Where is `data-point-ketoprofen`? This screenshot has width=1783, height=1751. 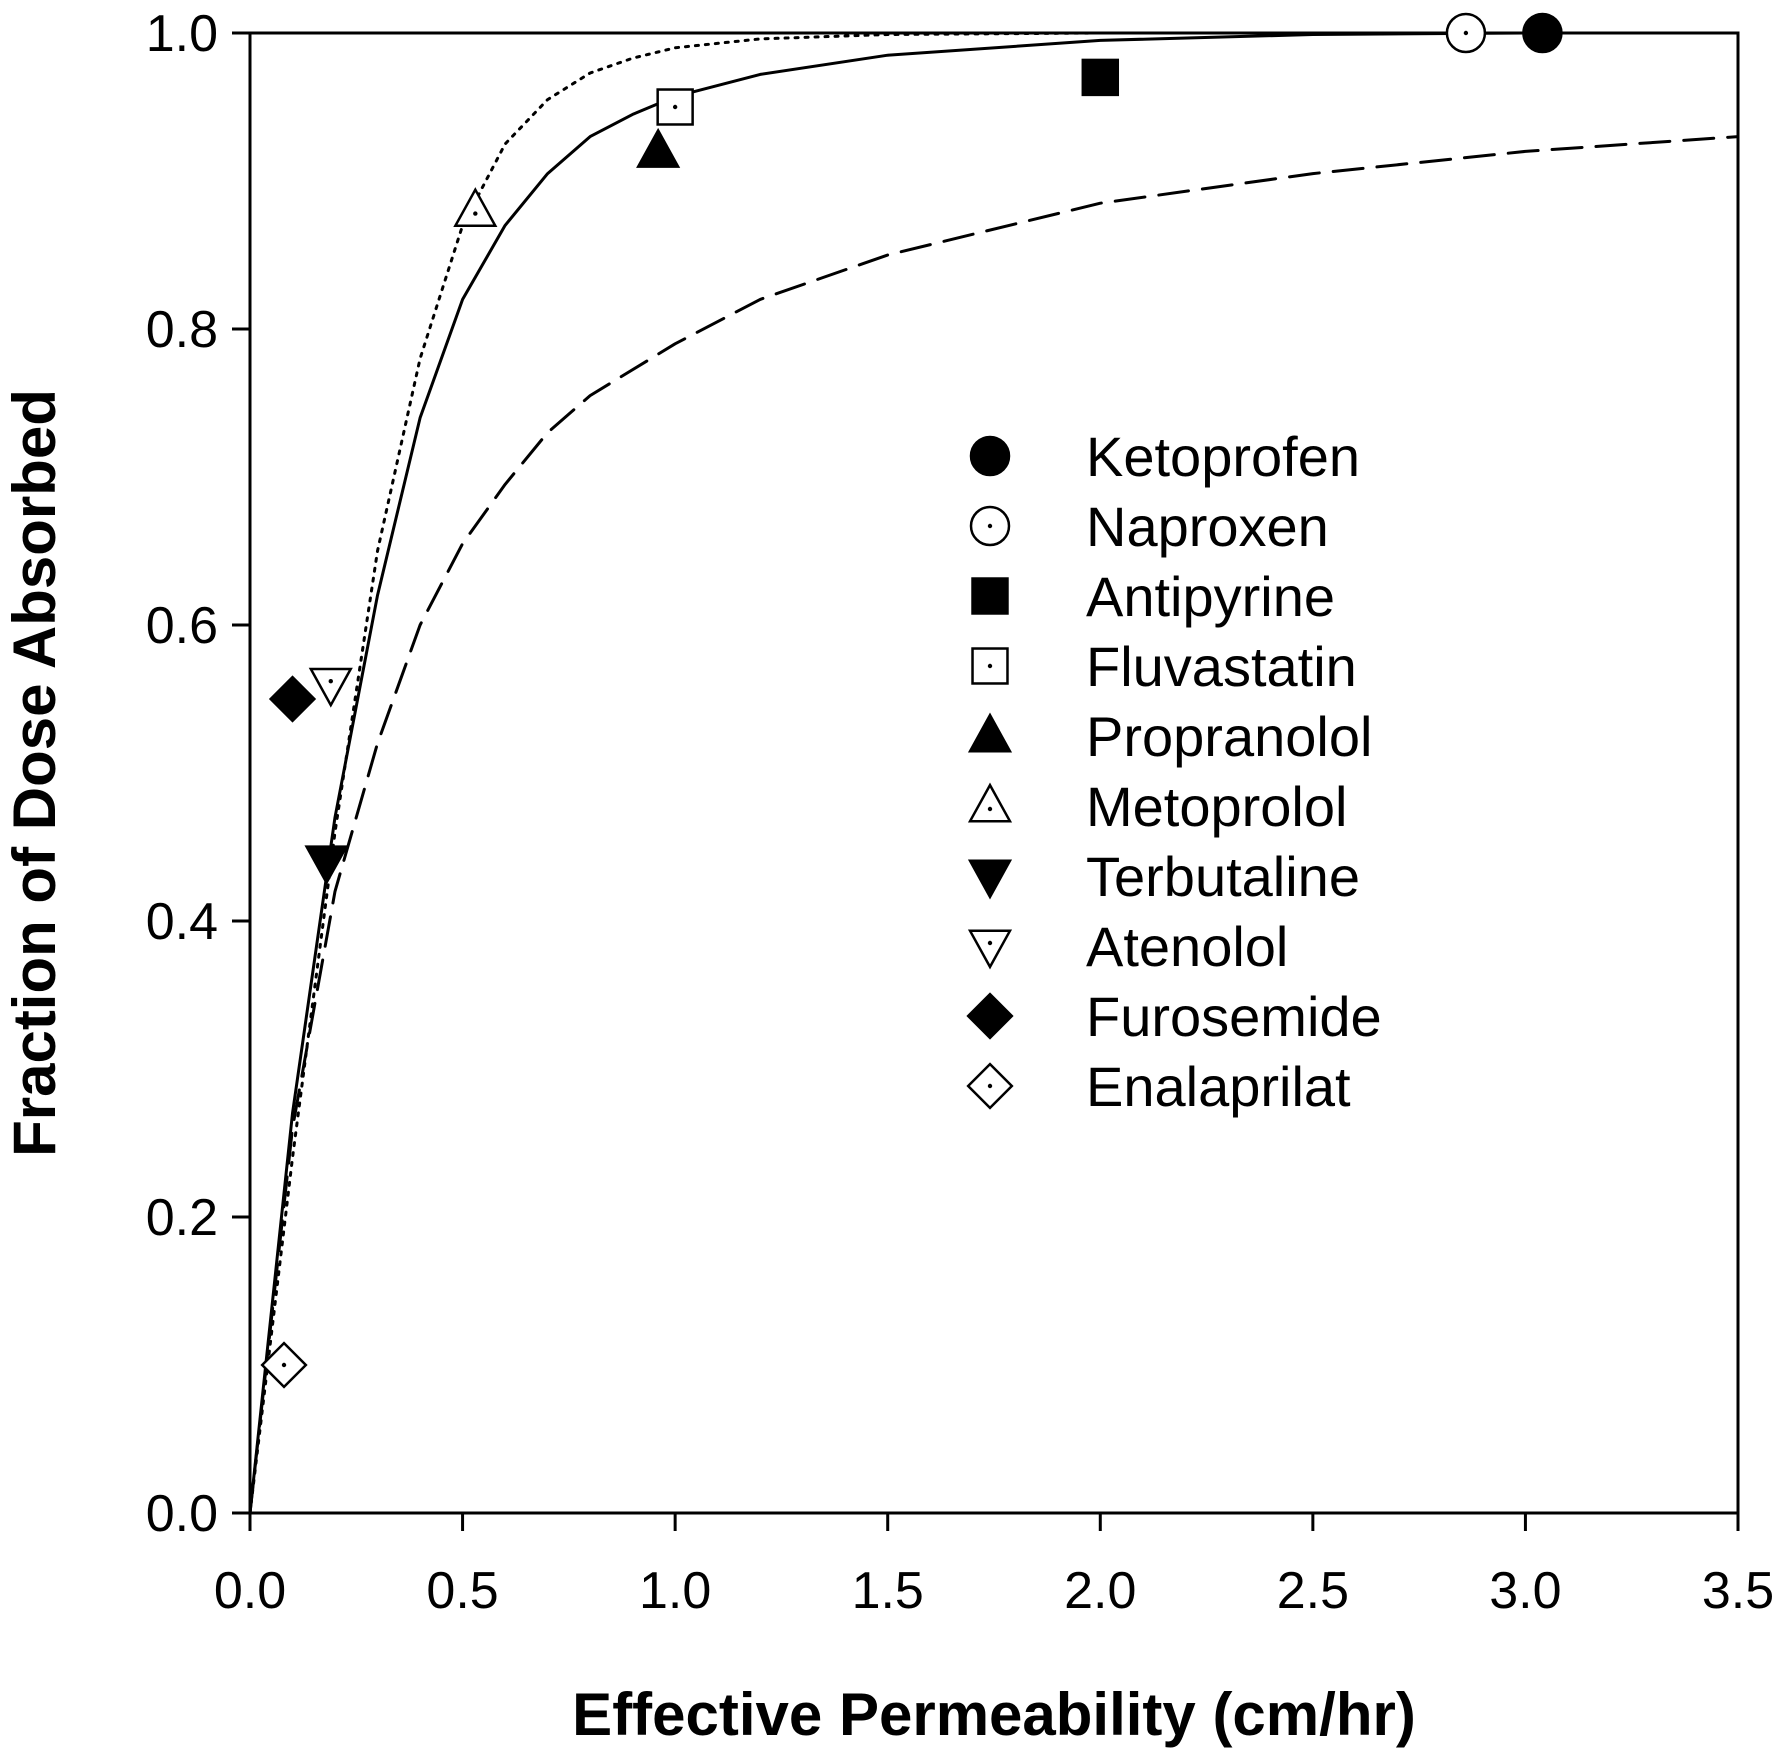
data-point-ketoprofen is located at coordinates (1542, 33).